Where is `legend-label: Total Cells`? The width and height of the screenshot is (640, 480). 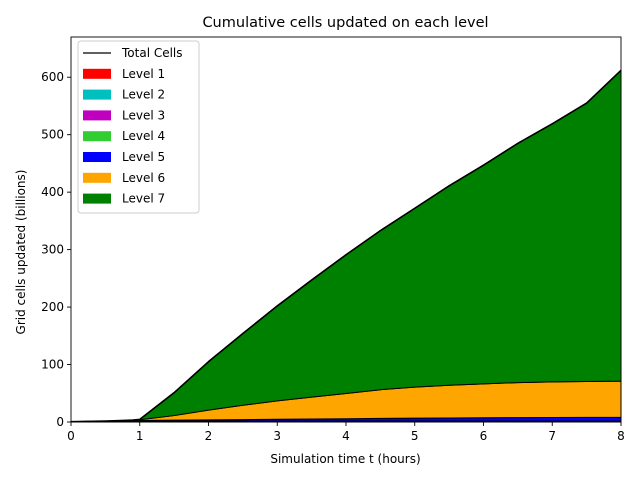
legend-label: Total Cells is located at coordinates (152, 53).